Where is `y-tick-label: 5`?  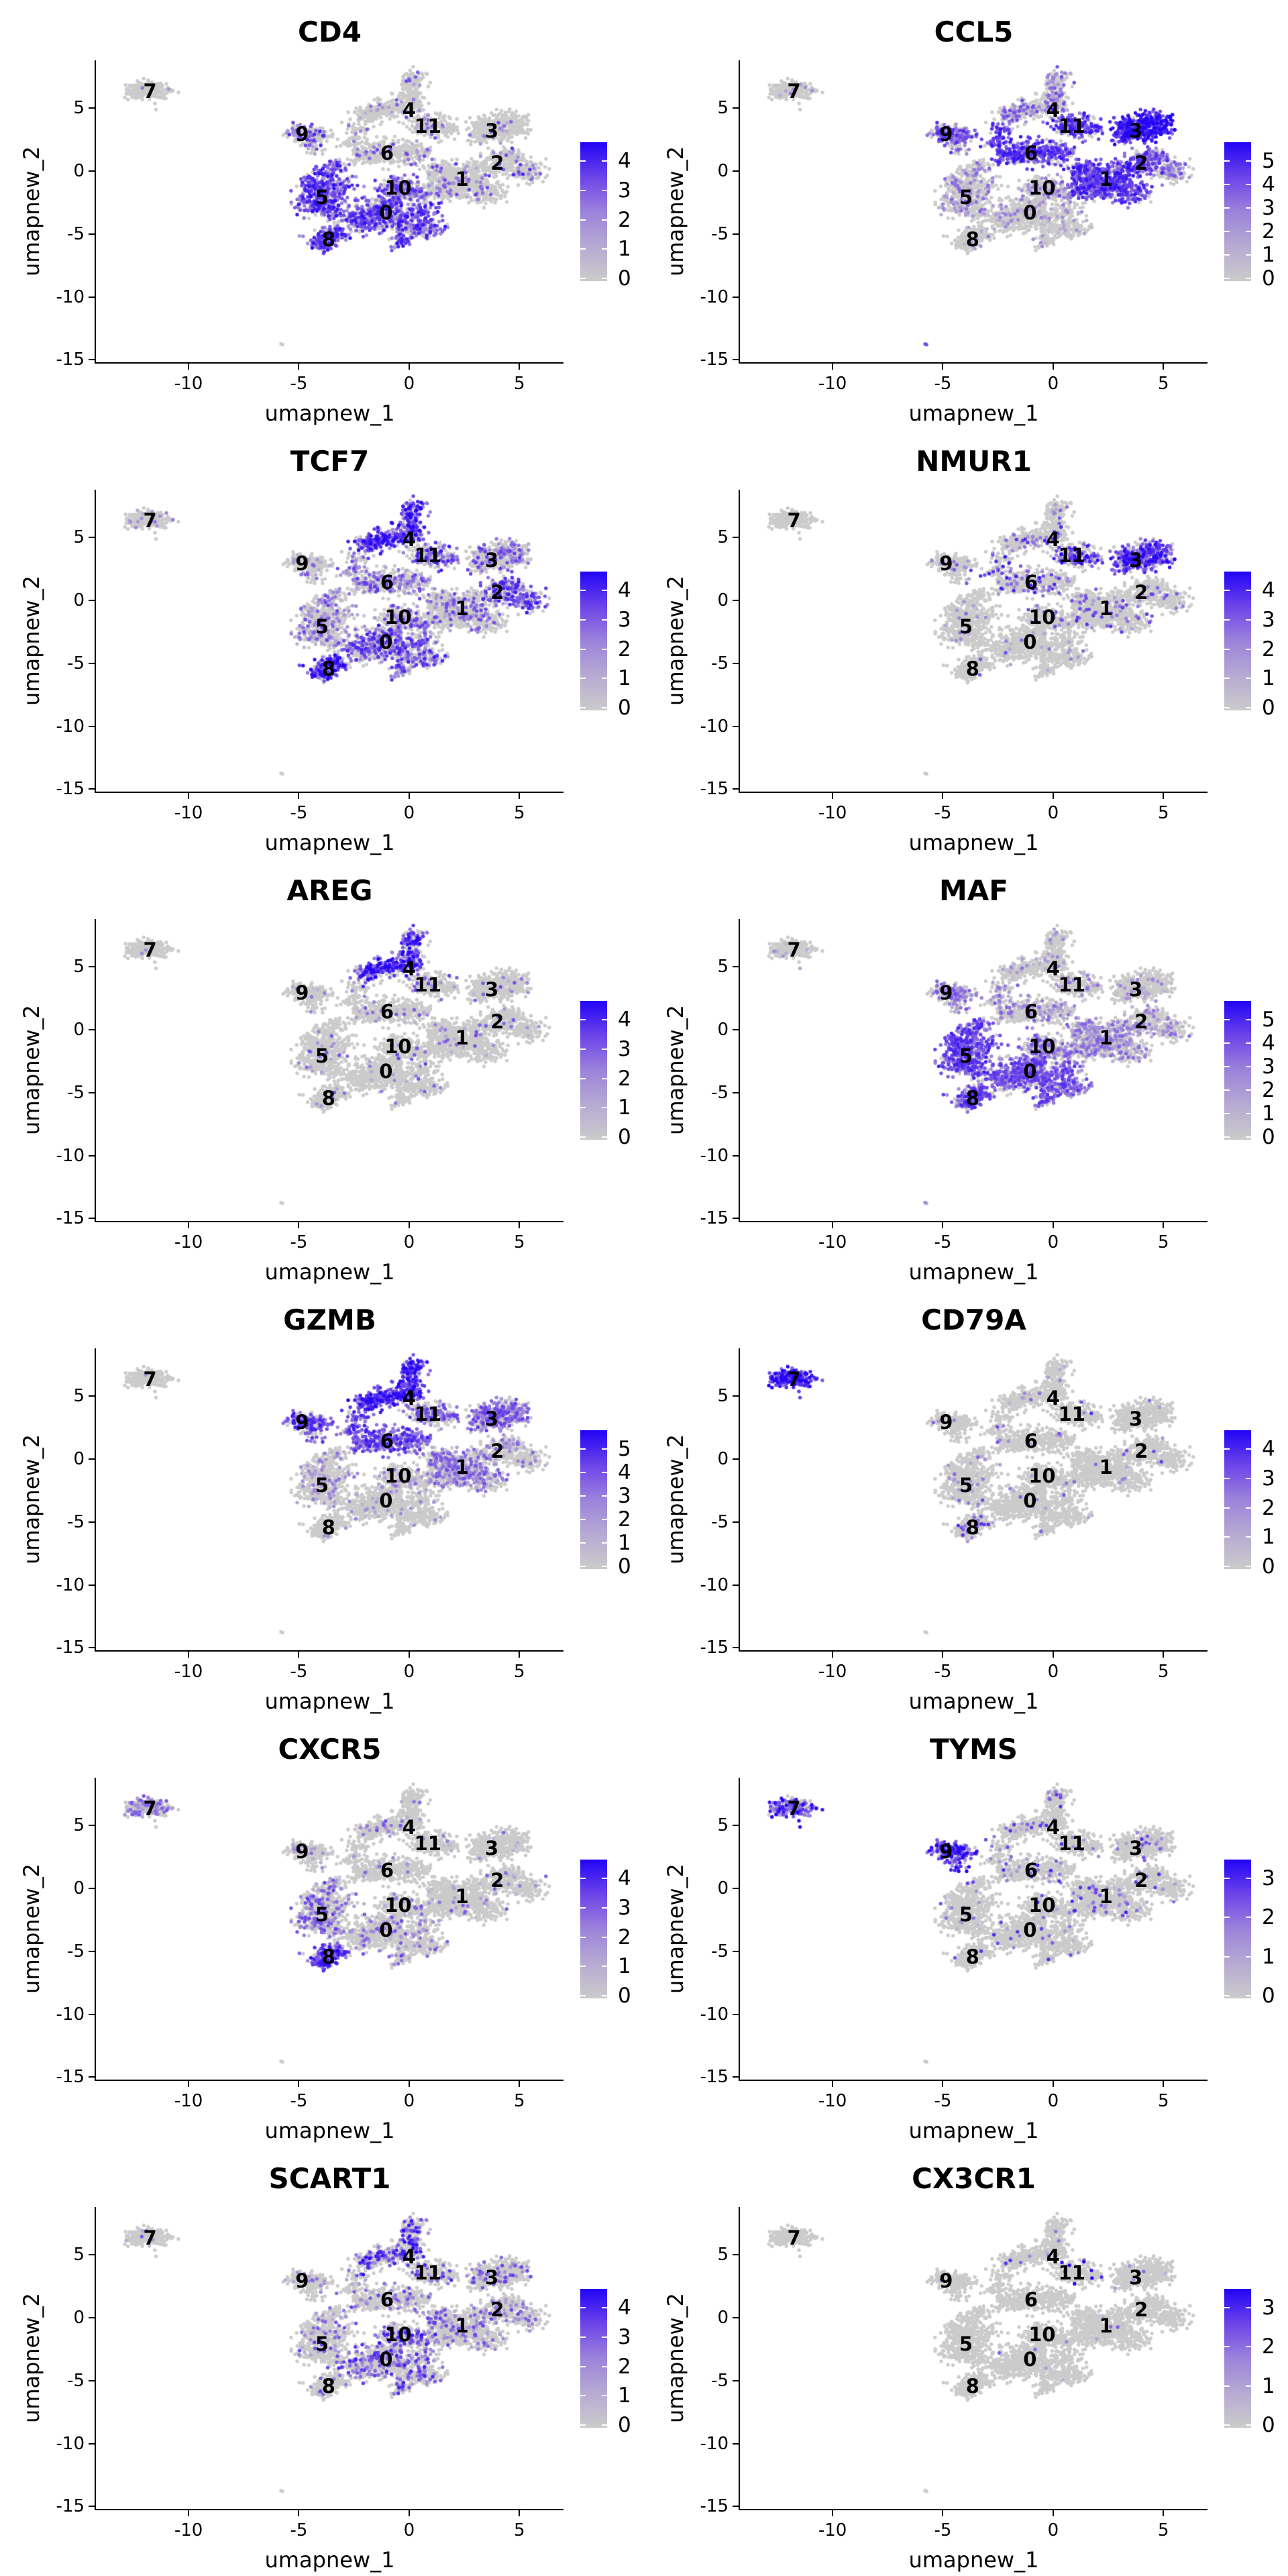
y-tick-label: 5 is located at coordinates (723, 2255).